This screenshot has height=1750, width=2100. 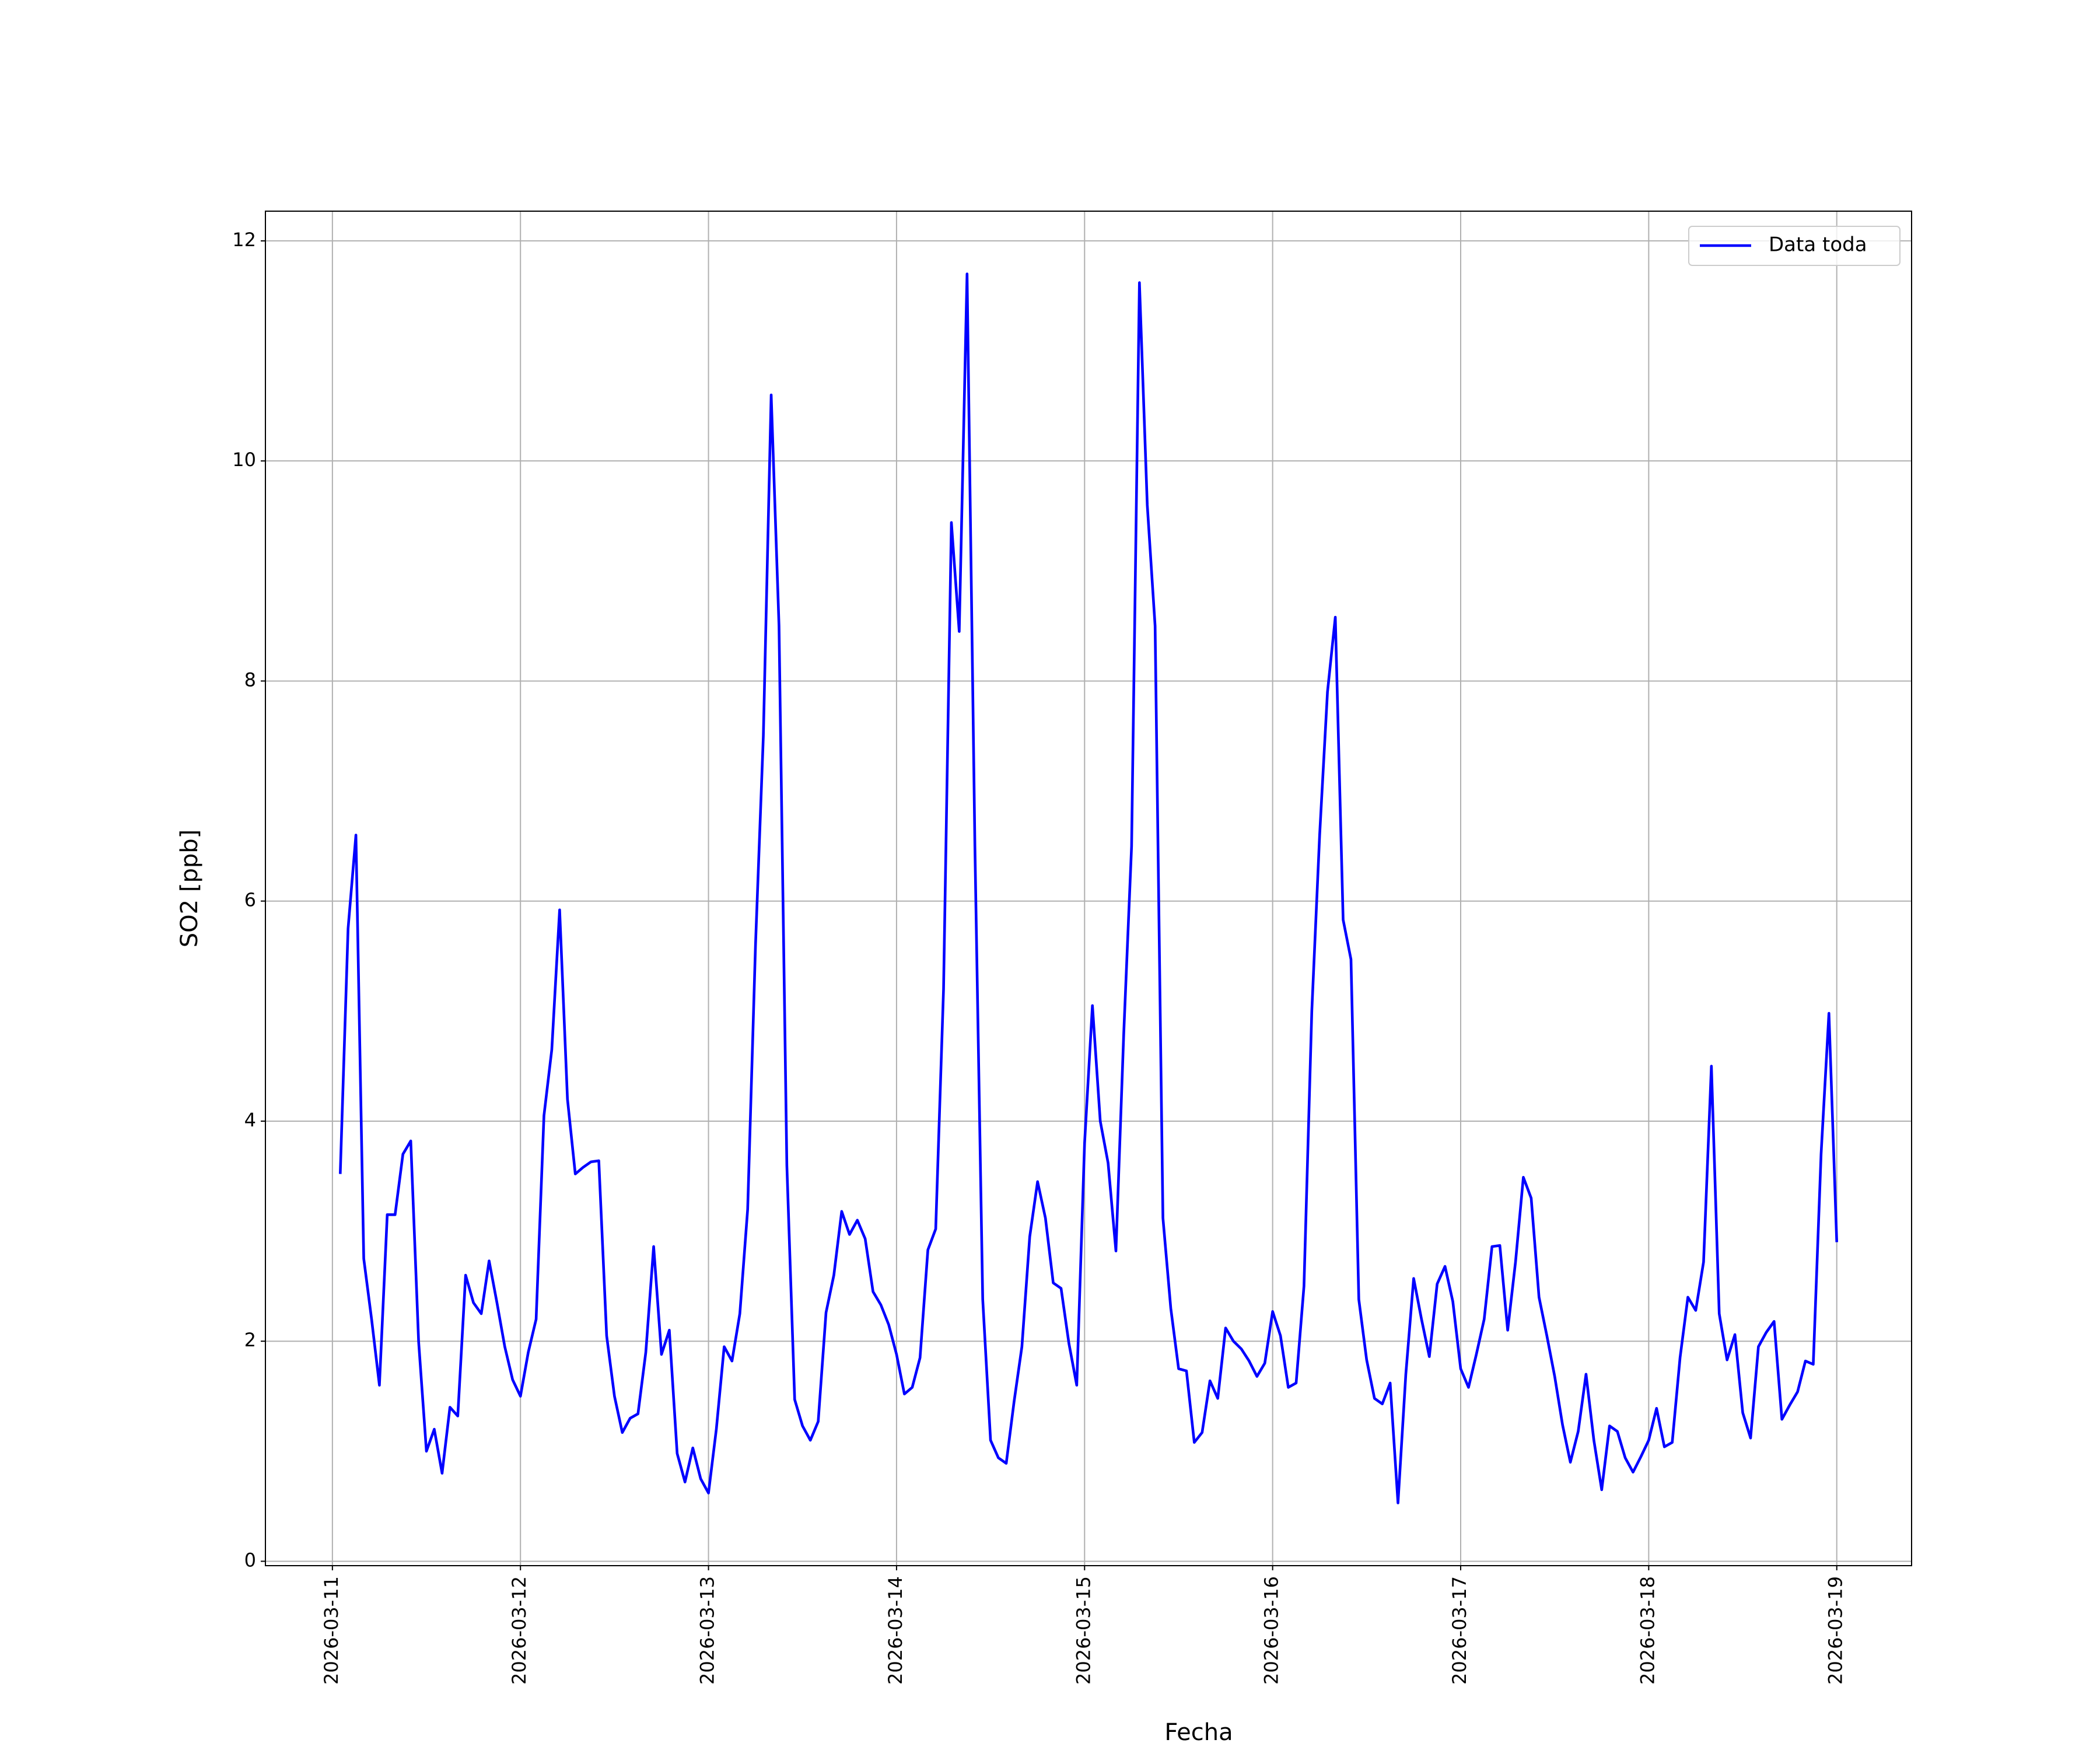 I want to click on x-tick-label: 2026-03-19, so click(x=1836, y=1630).